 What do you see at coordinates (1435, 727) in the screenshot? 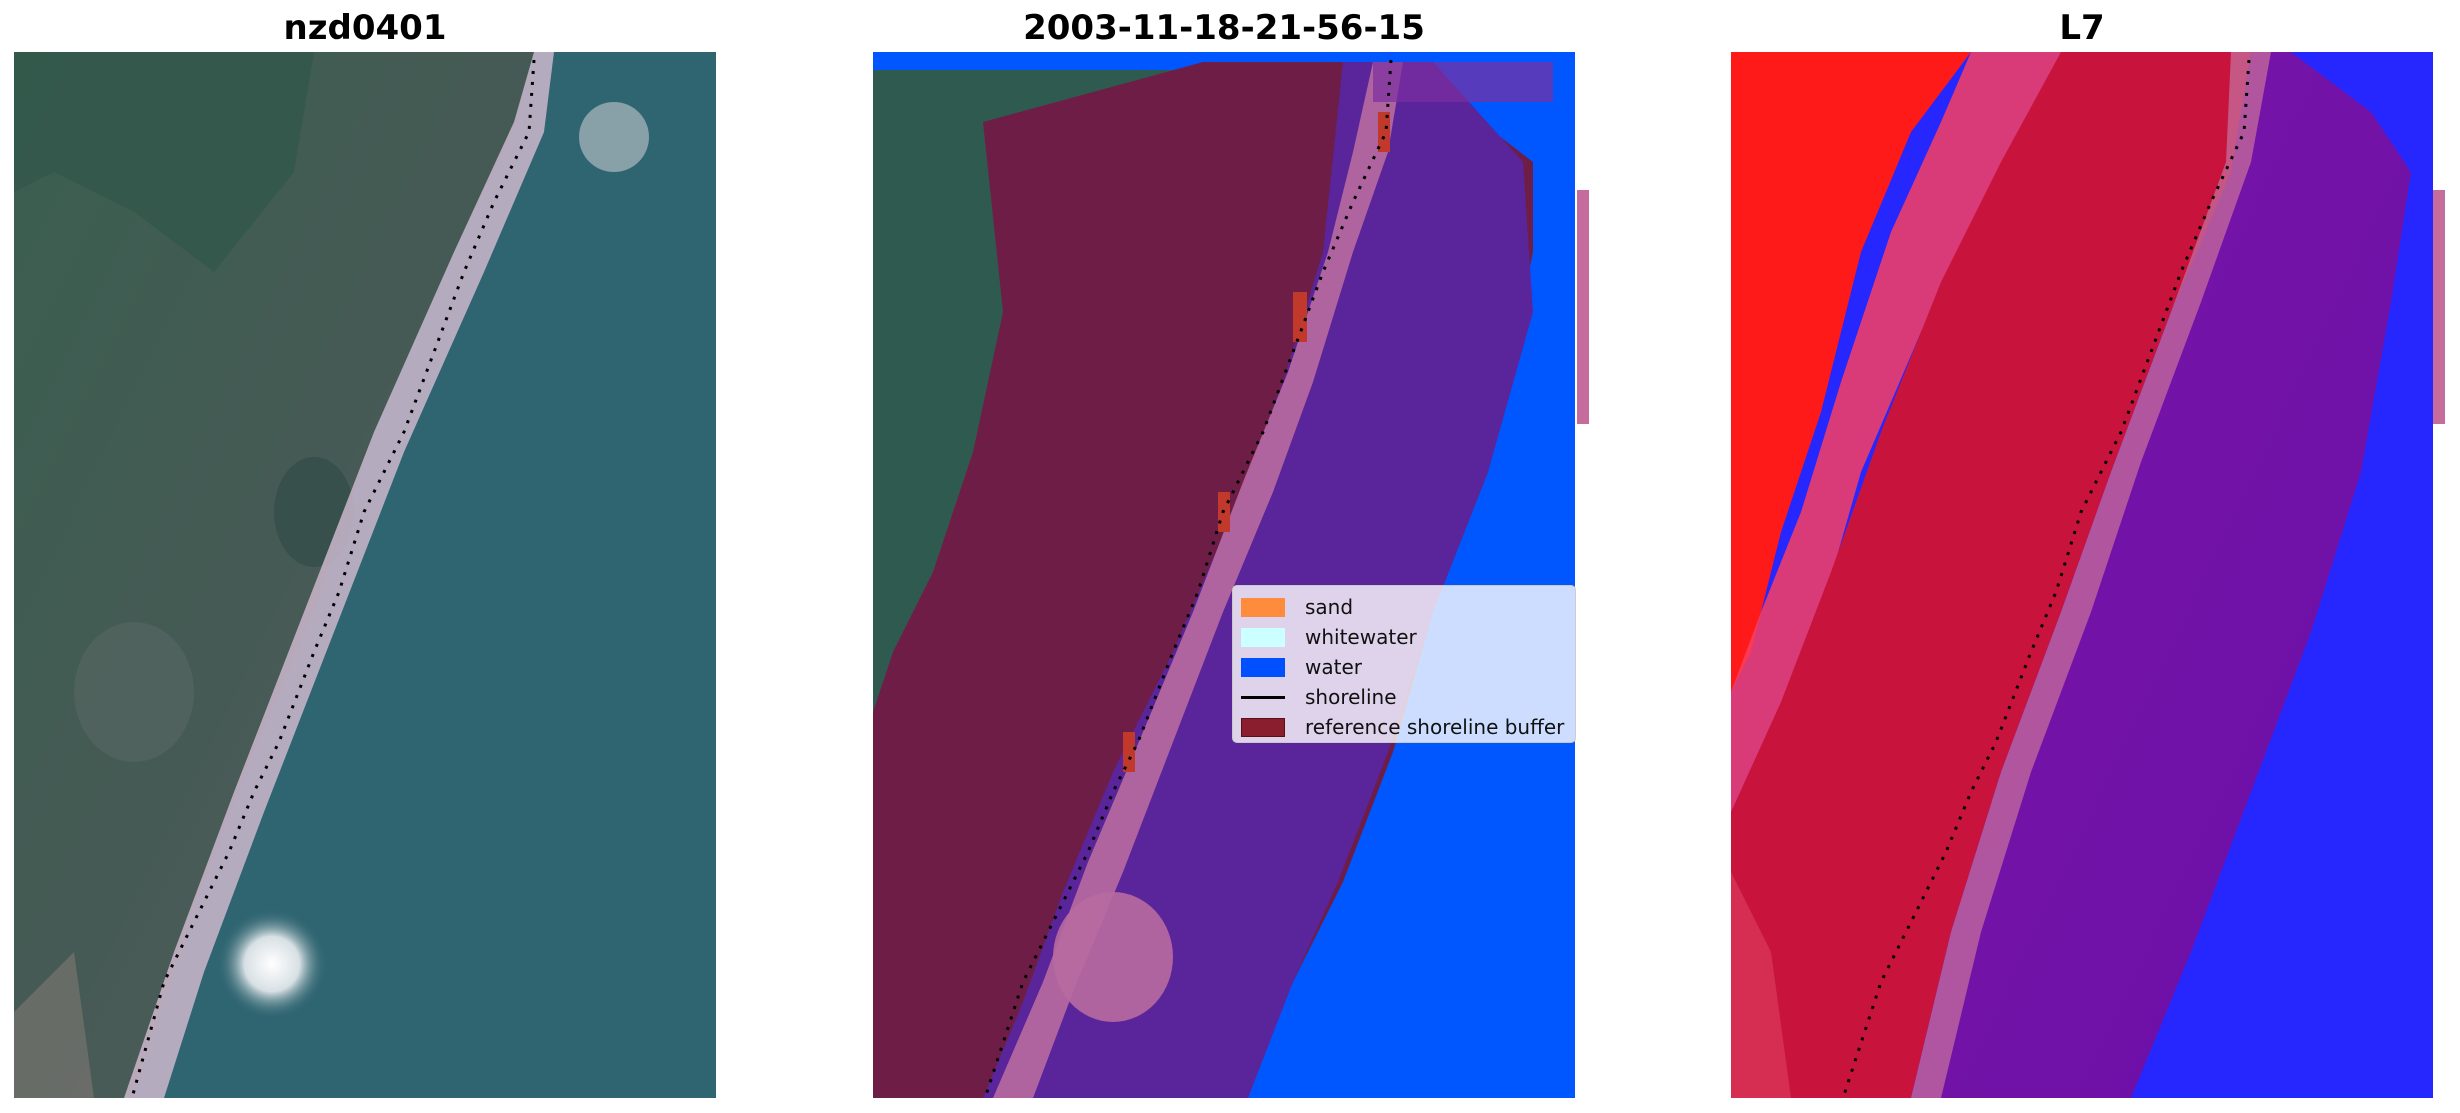
I see `legend-label-buffer: reference shoreline buffer` at bounding box center [1435, 727].